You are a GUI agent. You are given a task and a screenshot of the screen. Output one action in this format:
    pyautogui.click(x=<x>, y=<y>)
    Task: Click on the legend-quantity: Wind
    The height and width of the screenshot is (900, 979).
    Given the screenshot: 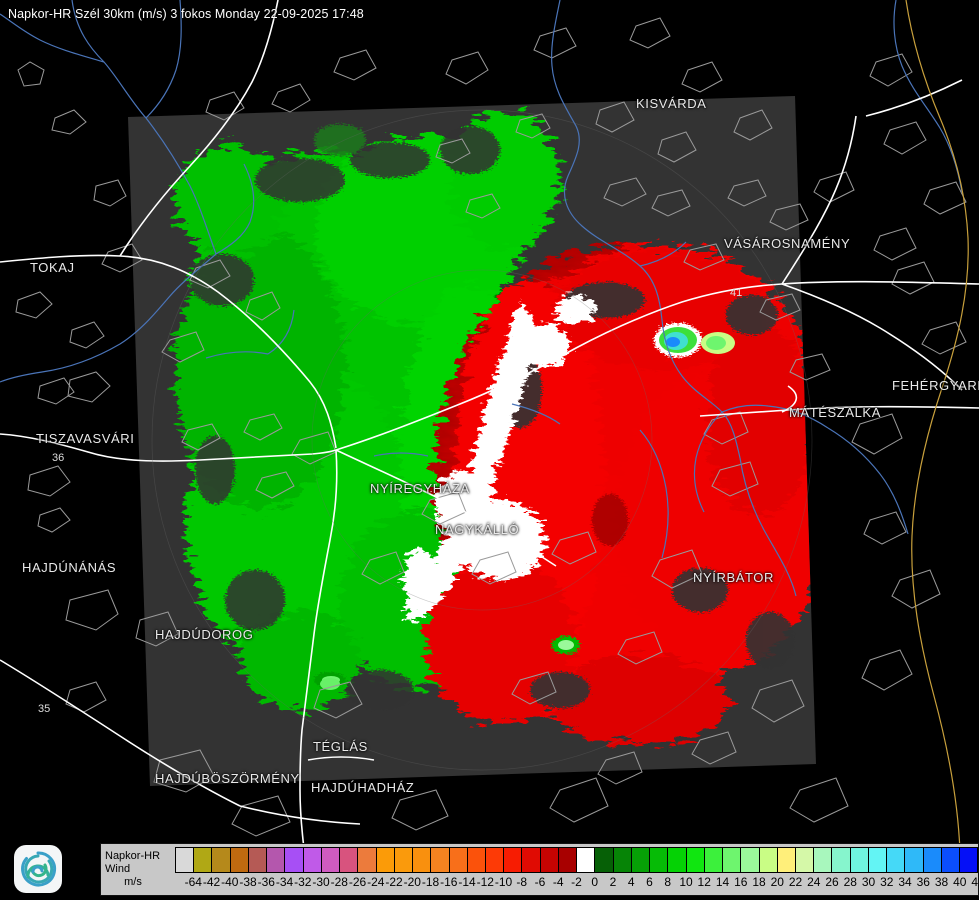 What is the action you would take?
    pyautogui.click(x=118, y=869)
    